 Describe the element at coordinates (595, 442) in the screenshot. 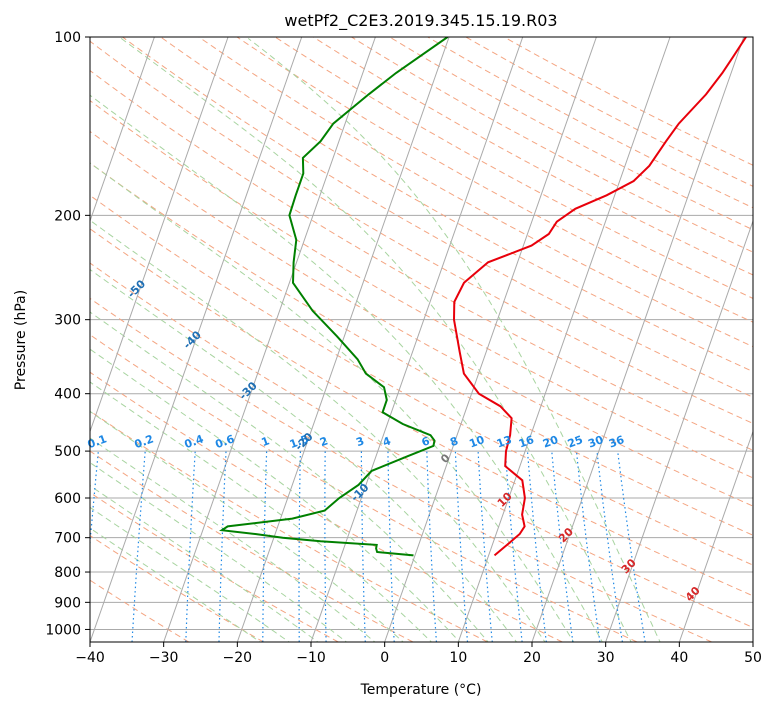

I see `mixing-ratio-label: 30` at that location.